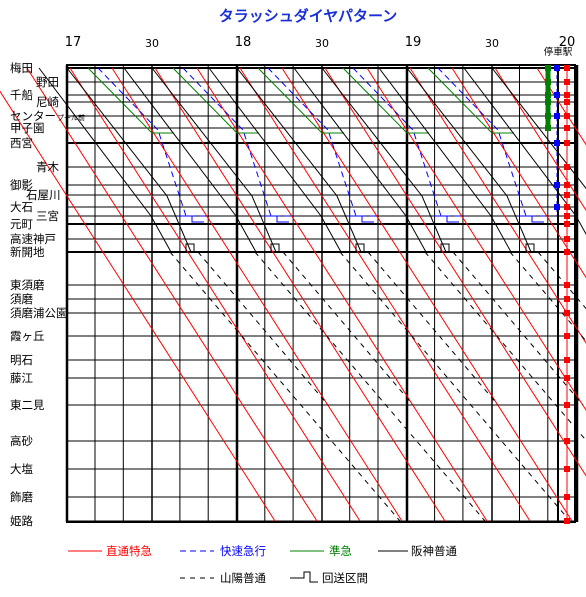 The width and height of the screenshot is (586, 597). Describe the element at coordinates (21, 469) in the screenshot. I see `station-label-23: 大塩` at that location.